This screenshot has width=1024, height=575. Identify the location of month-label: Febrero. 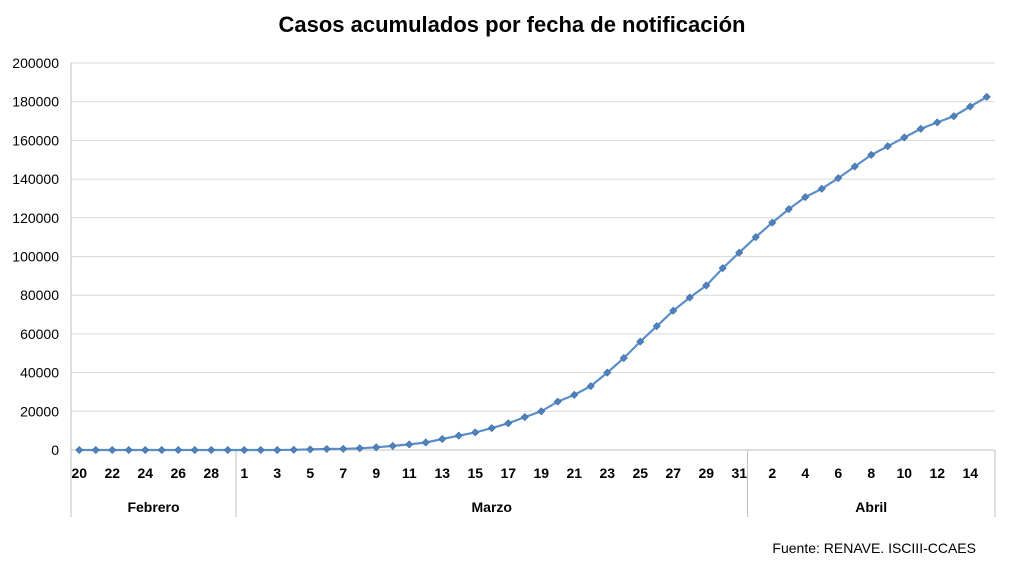
(153, 507).